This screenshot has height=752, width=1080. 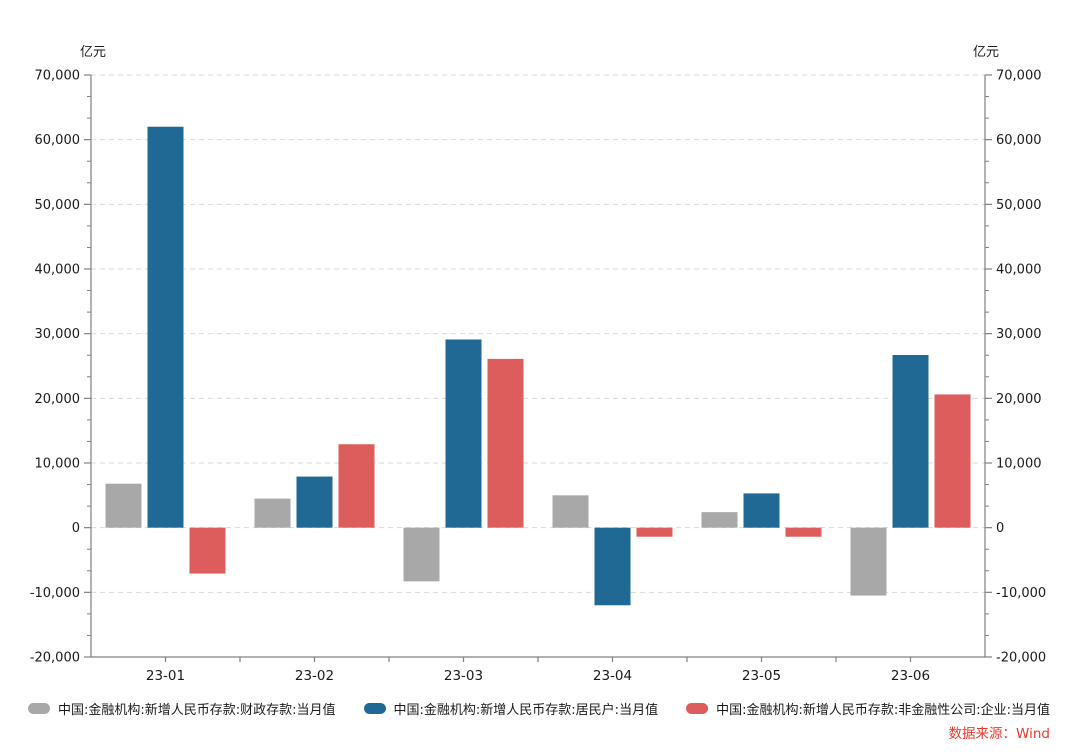 What do you see at coordinates (612, 676) in the screenshot?
I see `x-tick-label: 23-04` at bounding box center [612, 676].